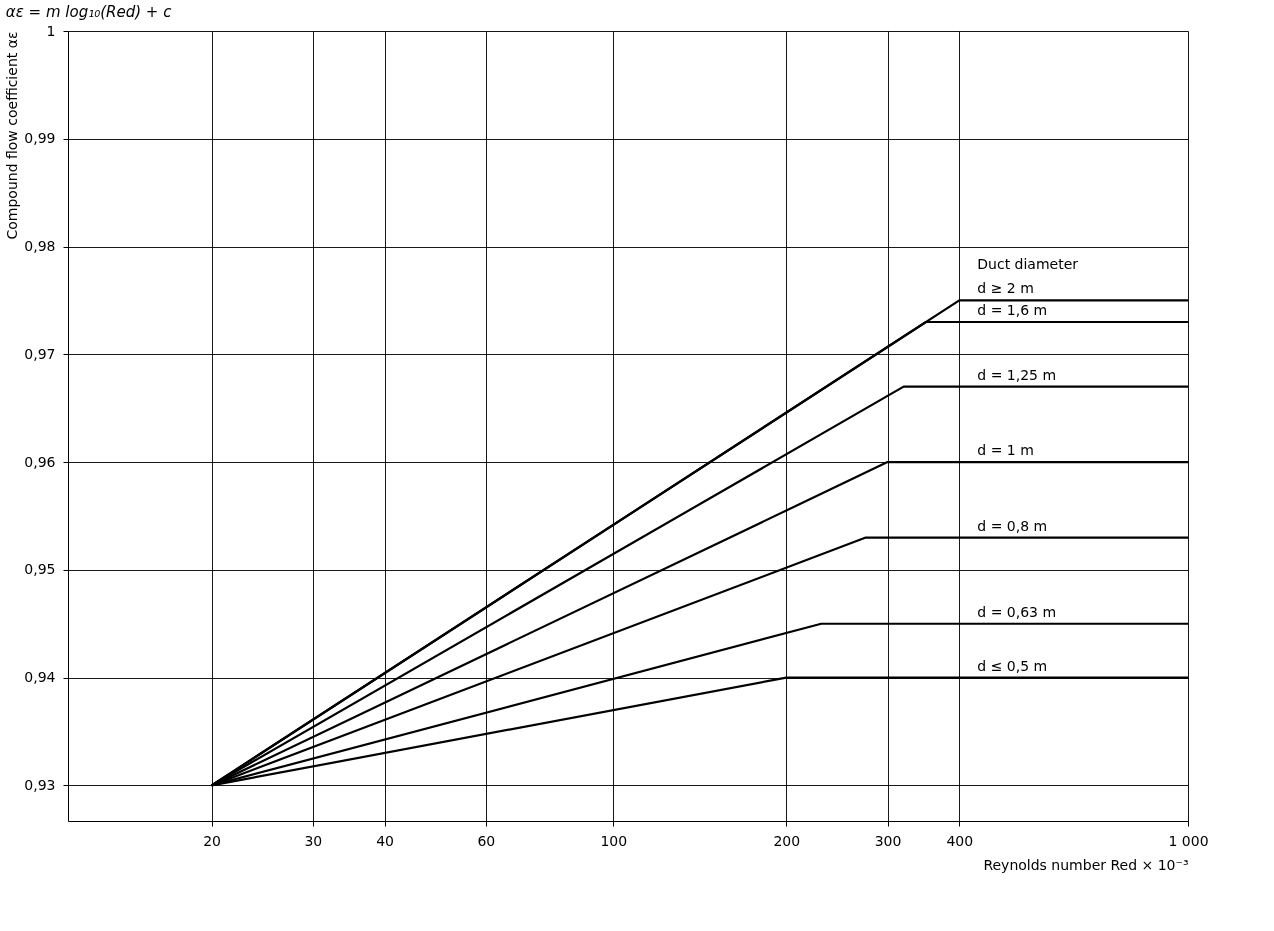 The height and width of the screenshot is (931, 1274). What do you see at coordinates (1012, 665) in the screenshot?
I see `series-label: d ≤ 0,5 m` at bounding box center [1012, 665].